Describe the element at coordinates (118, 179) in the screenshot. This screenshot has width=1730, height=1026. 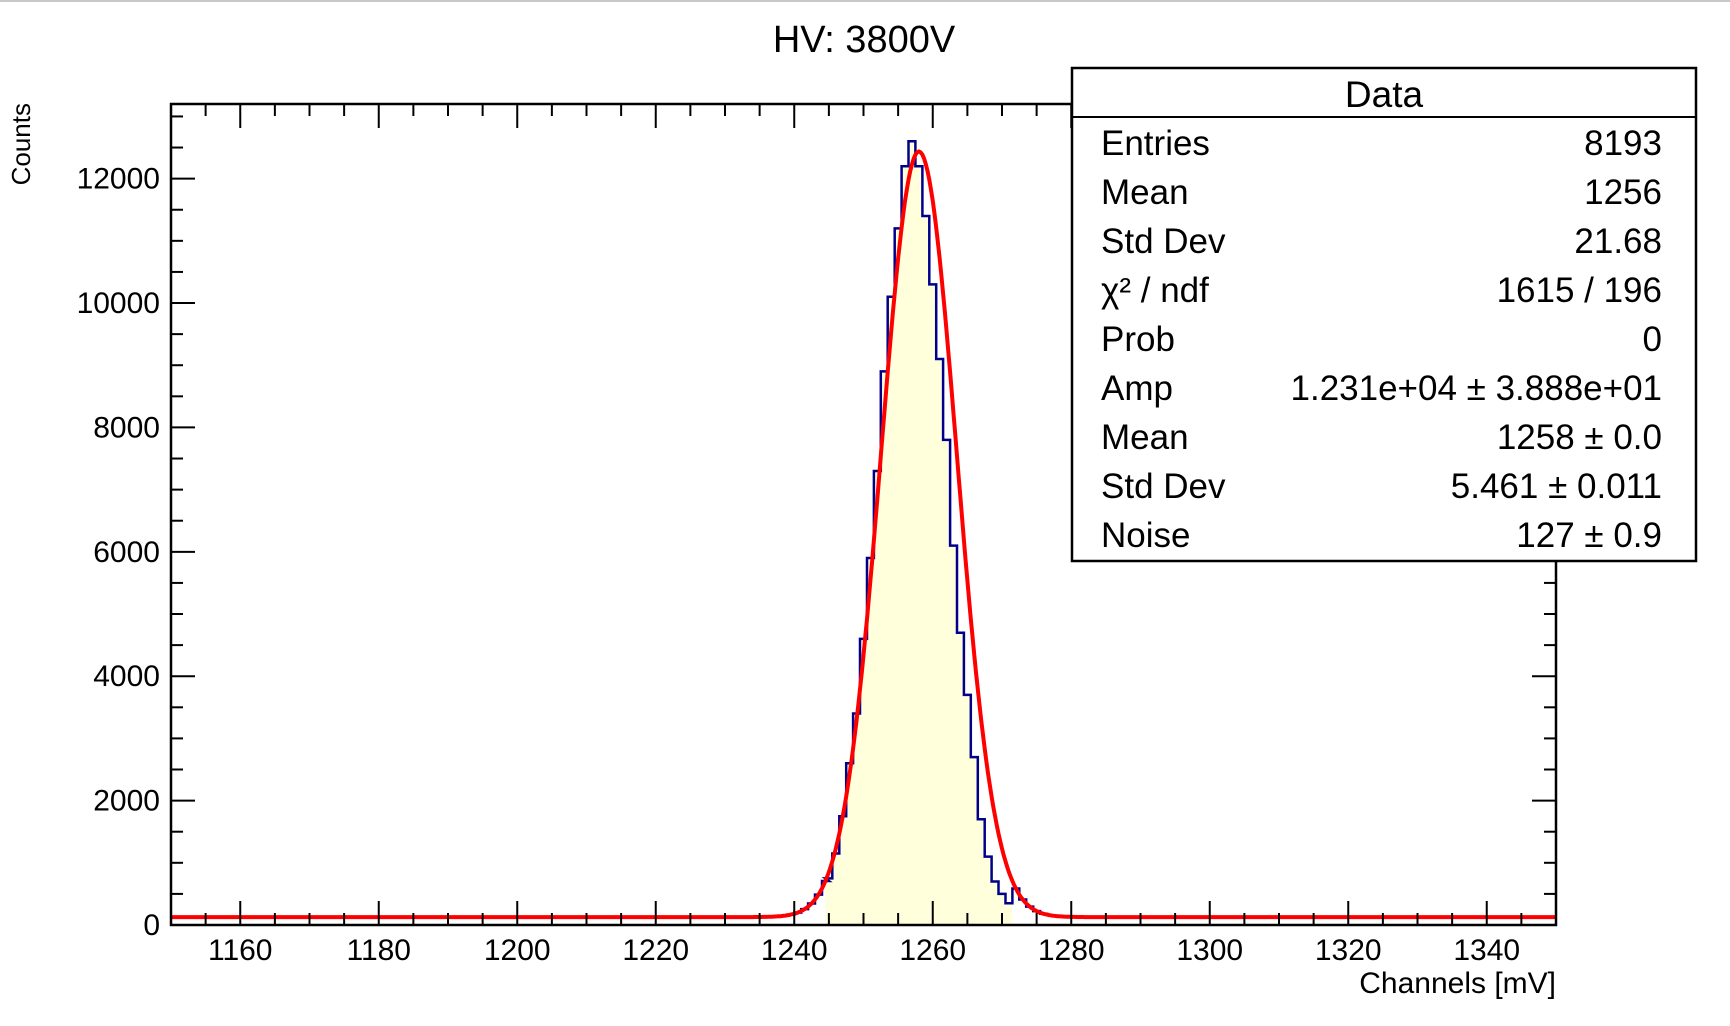
I see `y-tick-label: 12000` at that location.